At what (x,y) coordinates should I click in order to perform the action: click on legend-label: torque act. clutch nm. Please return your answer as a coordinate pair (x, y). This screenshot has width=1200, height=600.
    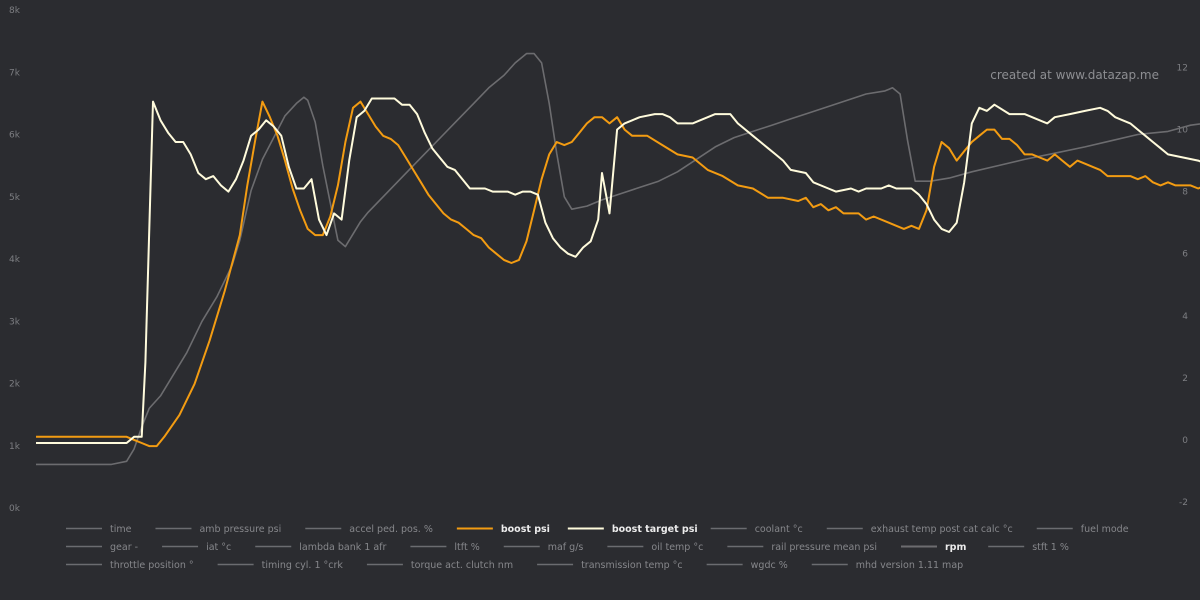
    Looking at the image, I should click on (462, 565).